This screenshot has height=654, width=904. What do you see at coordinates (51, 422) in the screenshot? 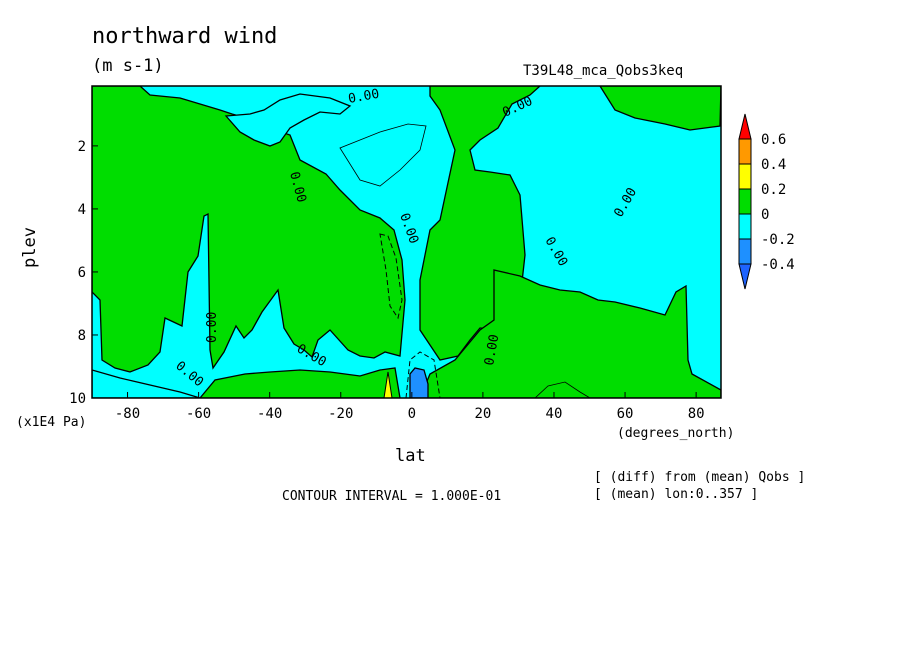
I see `y-axis-unit: (x1E4 Pa)` at bounding box center [51, 422].